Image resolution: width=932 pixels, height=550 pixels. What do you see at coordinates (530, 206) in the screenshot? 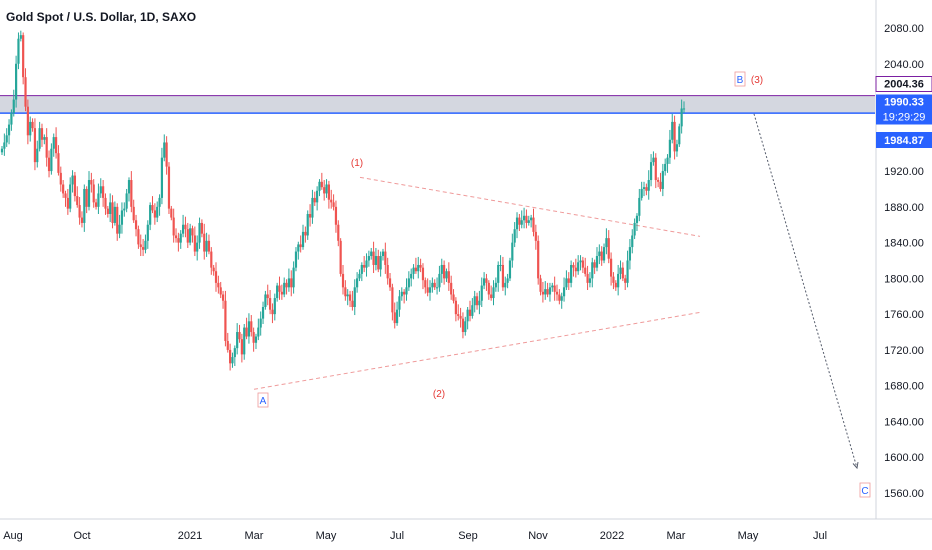
I see `trendline-upper` at bounding box center [530, 206].